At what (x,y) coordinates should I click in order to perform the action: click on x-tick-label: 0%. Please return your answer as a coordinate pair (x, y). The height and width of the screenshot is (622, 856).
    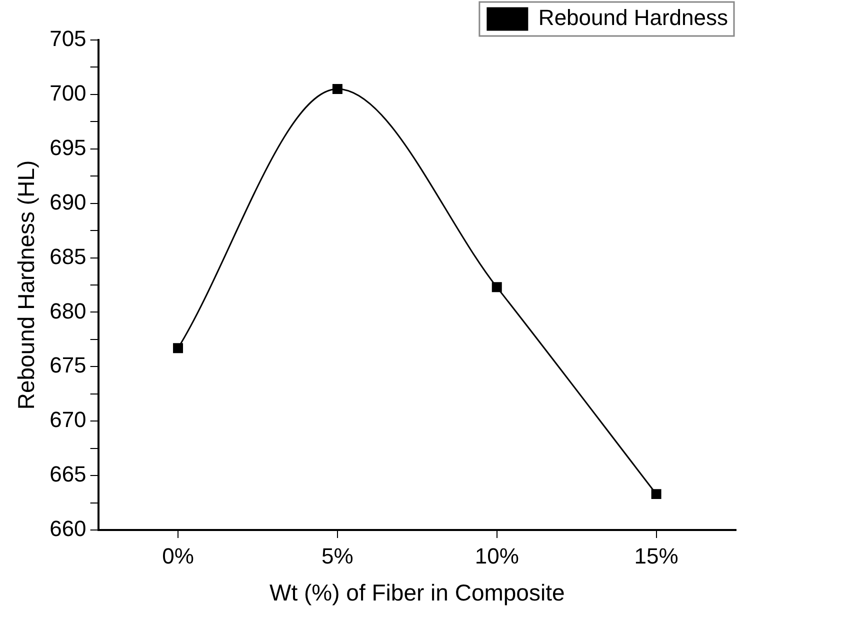
    Looking at the image, I should click on (178, 555).